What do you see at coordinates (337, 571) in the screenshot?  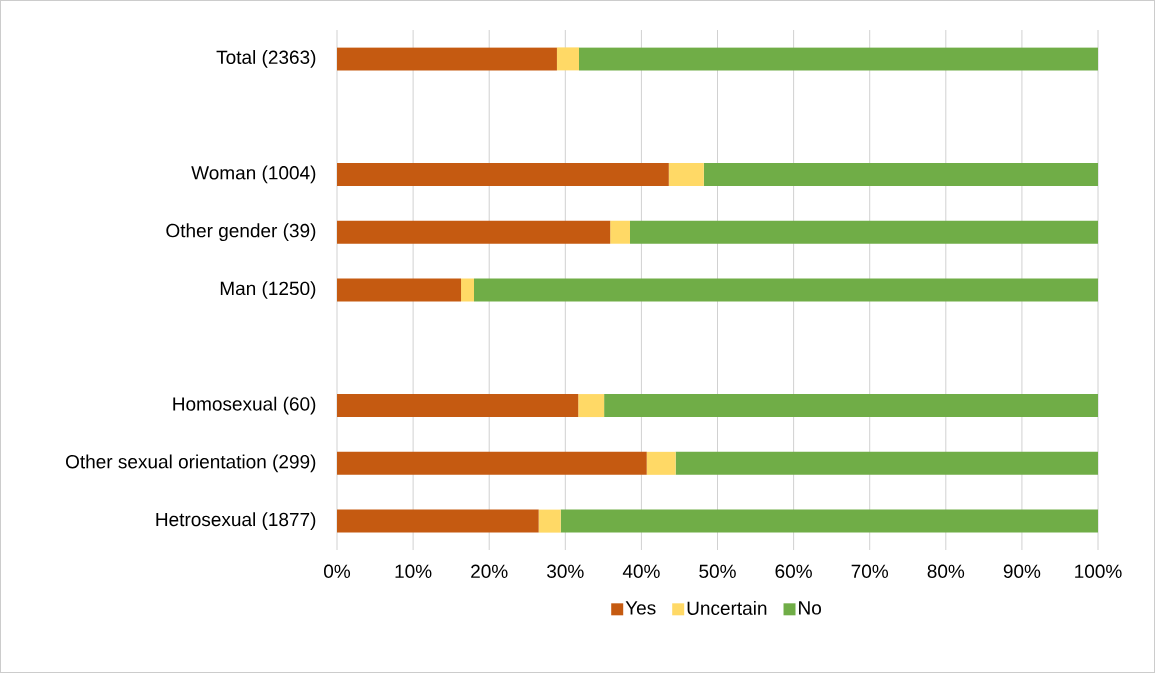 I see `x-tick-label: 0%` at bounding box center [337, 571].